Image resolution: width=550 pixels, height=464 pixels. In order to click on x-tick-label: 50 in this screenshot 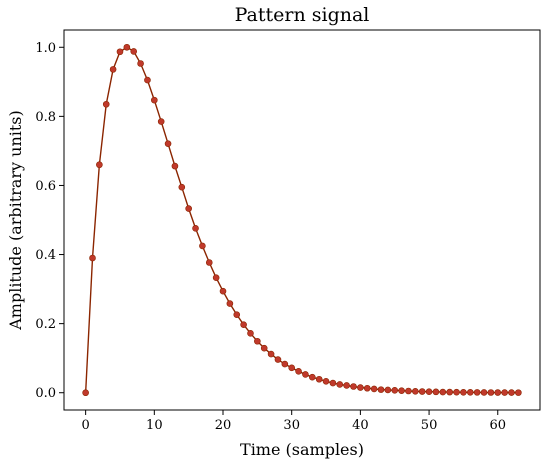, I will do `click(429, 425)`.